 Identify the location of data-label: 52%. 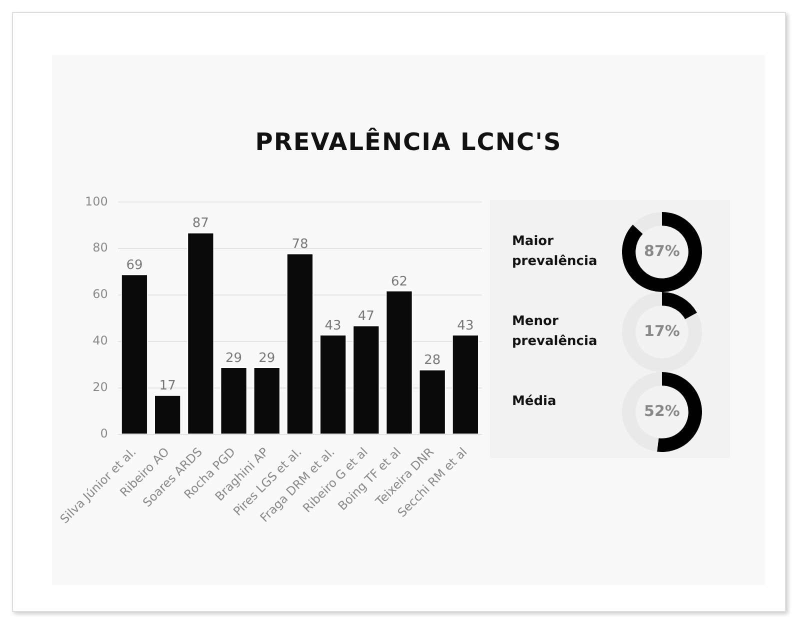
(662, 411).